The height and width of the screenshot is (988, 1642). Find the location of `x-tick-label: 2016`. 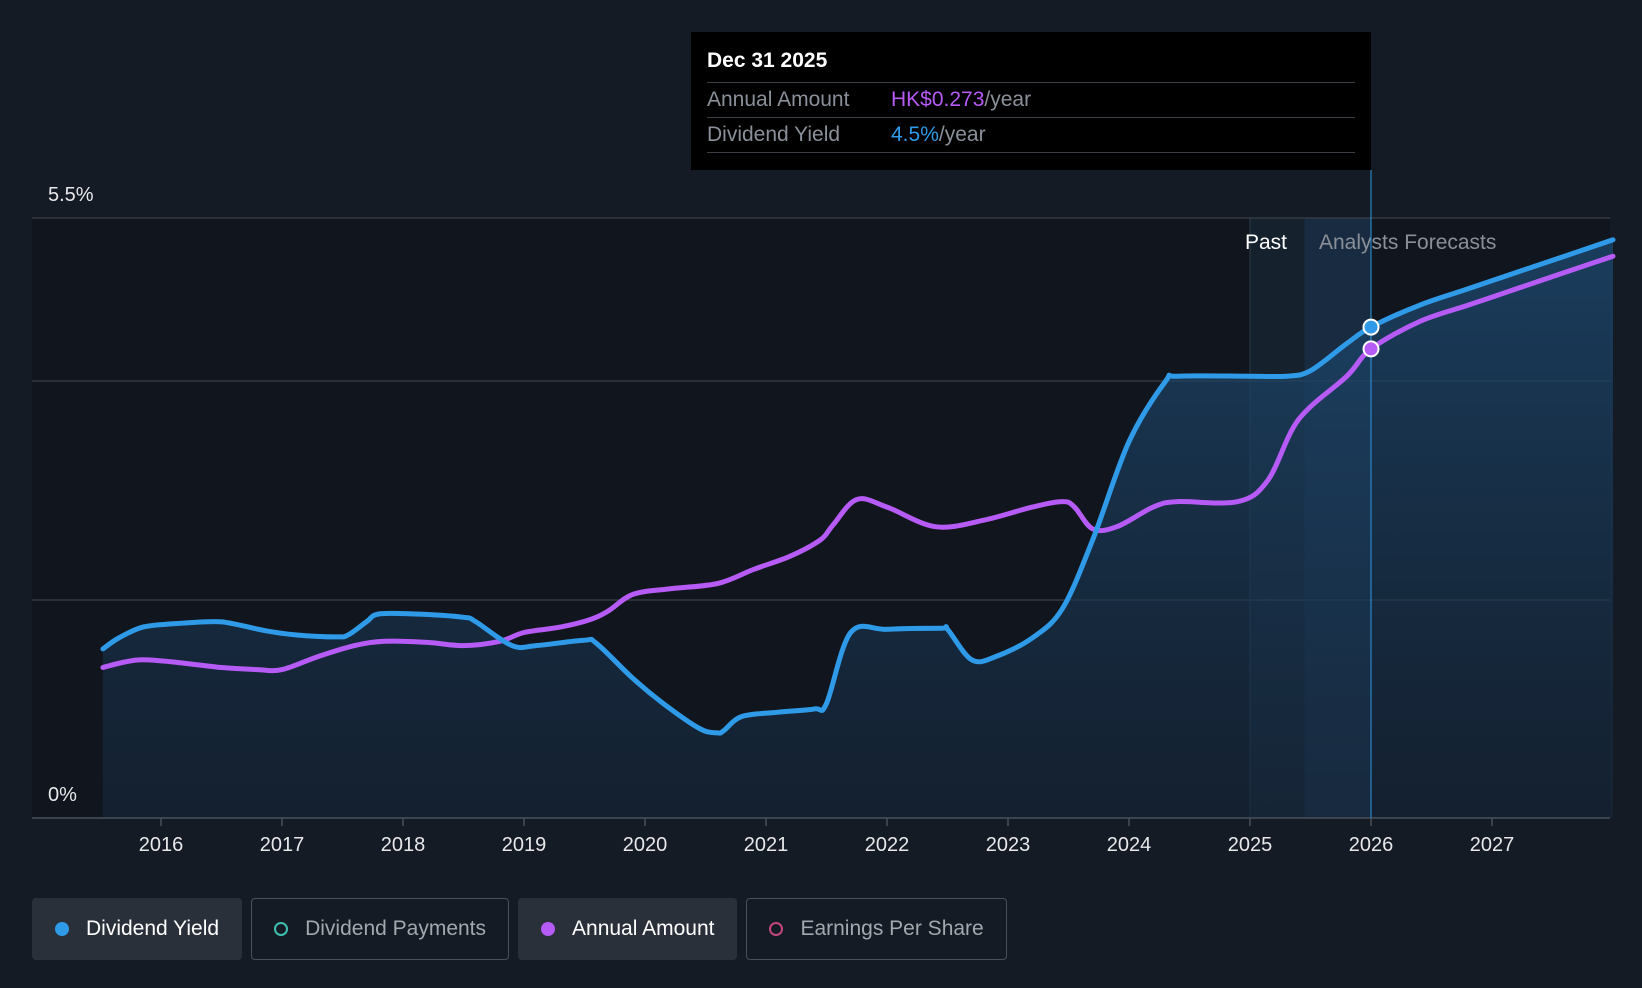

x-tick-label: 2016 is located at coordinates (161, 845).